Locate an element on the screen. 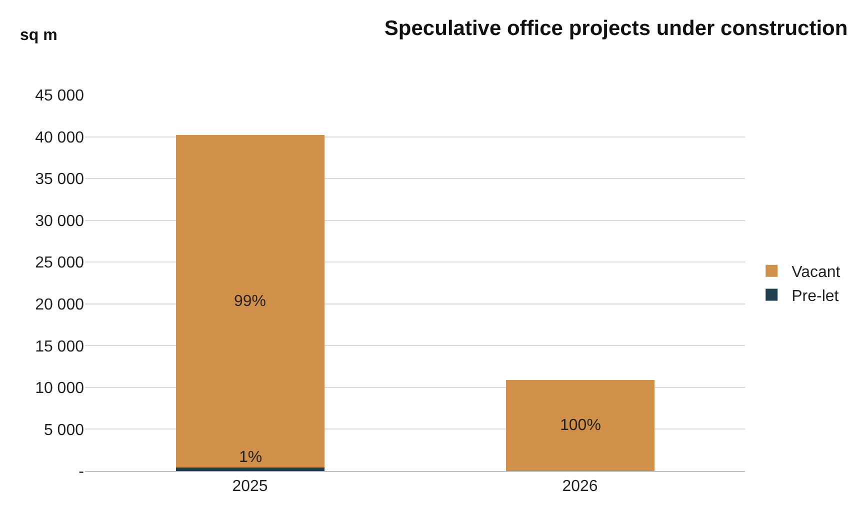 This screenshot has height=511, width=865. y-tick-label: 45 000 is located at coordinates (59, 96).